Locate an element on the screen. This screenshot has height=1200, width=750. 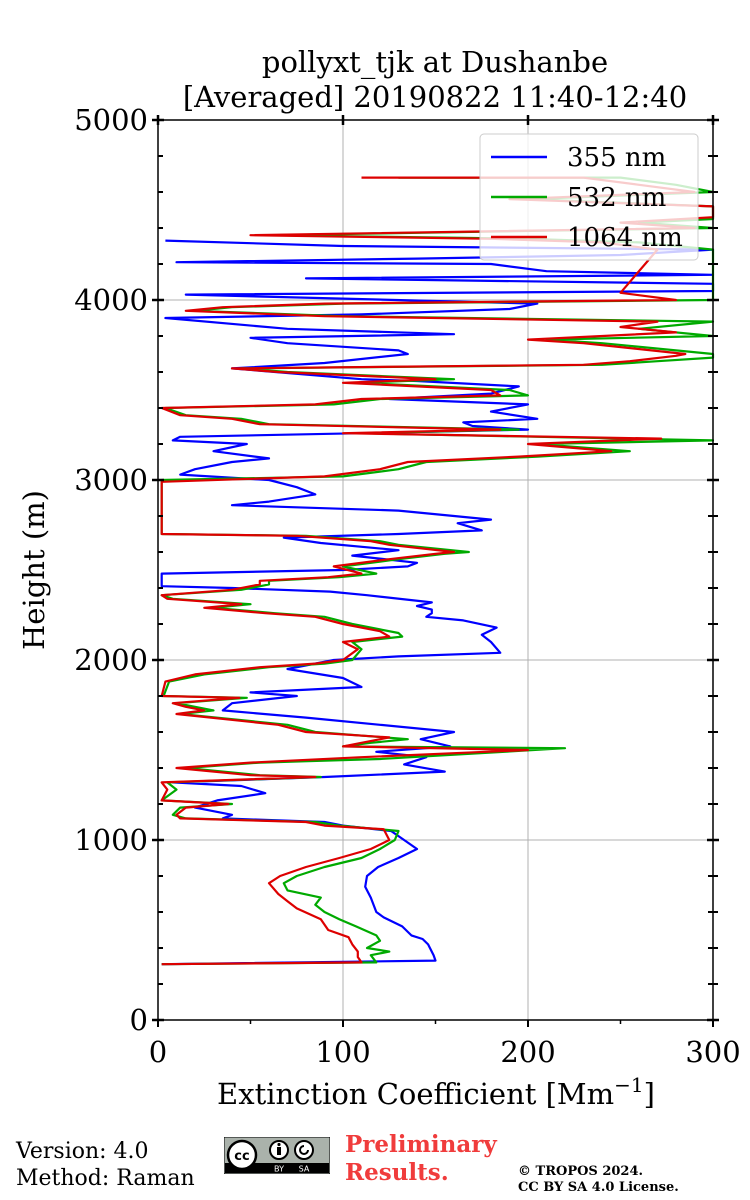
y-tick-label: 2000 is located at coordinates (111, 660).